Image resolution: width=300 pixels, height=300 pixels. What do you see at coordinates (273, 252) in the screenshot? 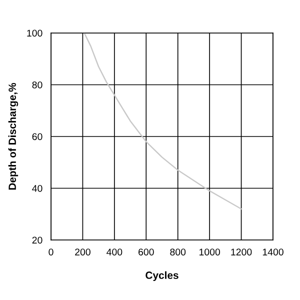
I see `x-tick-label: 1400` at bounding box center [273, 252].